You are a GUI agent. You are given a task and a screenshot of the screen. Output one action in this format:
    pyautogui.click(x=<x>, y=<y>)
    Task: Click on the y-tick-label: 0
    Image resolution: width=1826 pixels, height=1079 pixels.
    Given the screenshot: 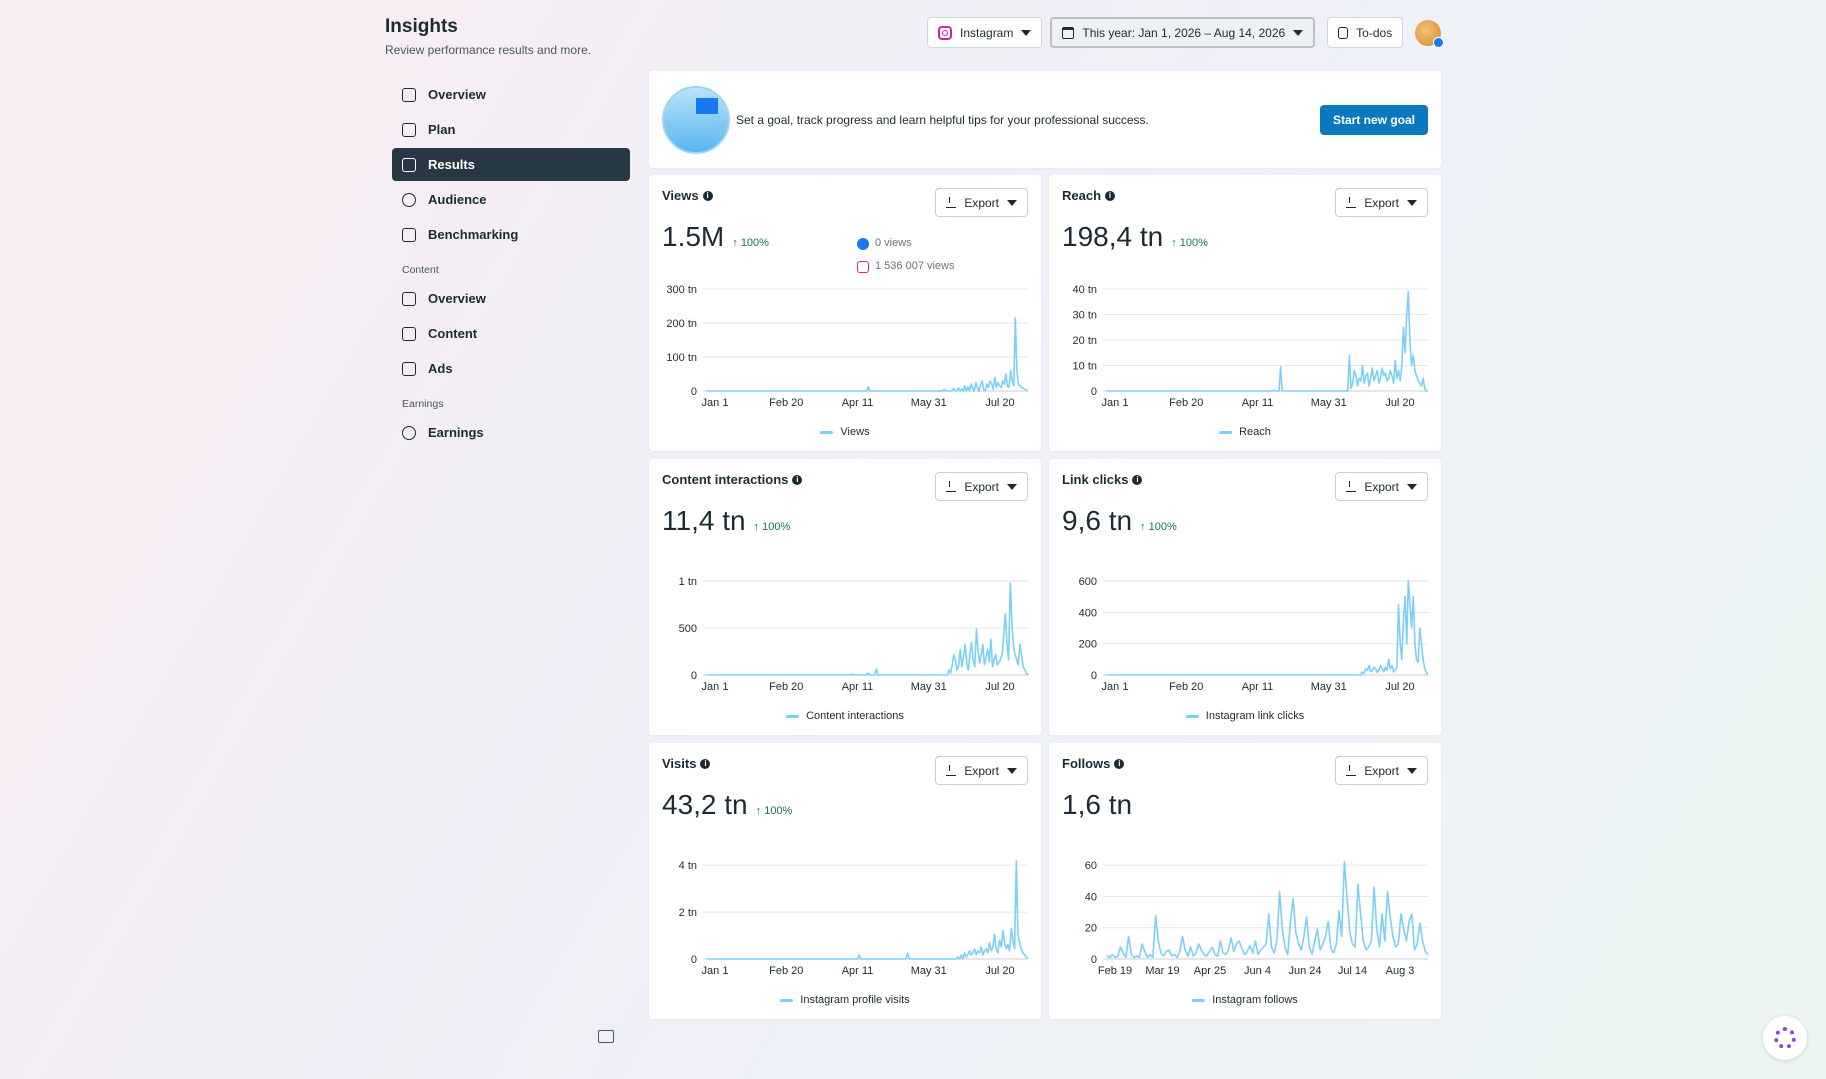 What is the action you would take?
    pyautogui.click(x=1094, y=676)
    